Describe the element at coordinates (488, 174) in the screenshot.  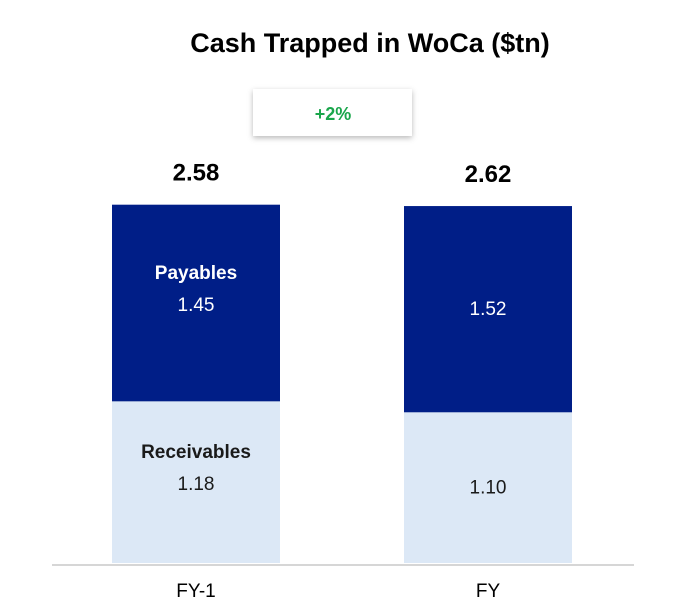
I see `total-label-fy: 2.62` at that location.